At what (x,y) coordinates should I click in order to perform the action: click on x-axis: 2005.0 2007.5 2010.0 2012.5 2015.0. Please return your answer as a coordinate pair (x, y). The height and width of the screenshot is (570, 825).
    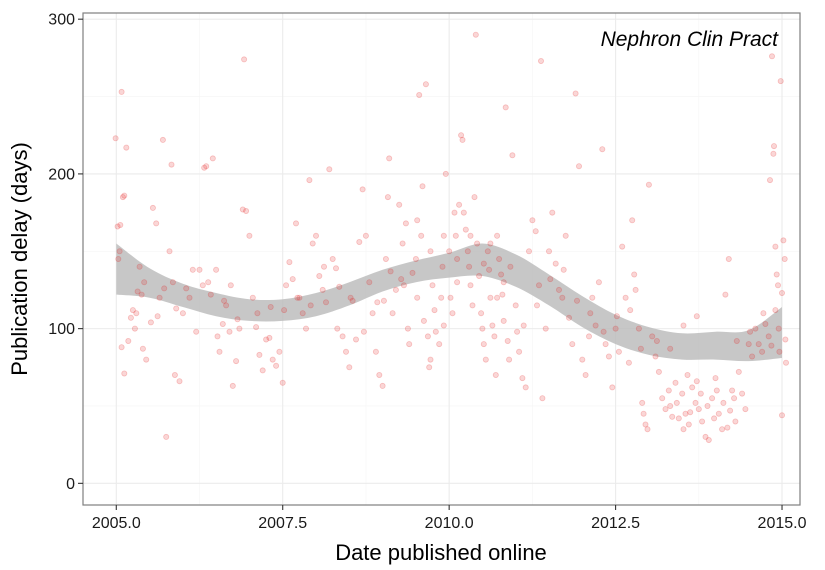
    Looking at the image, I should click on (449, 518).